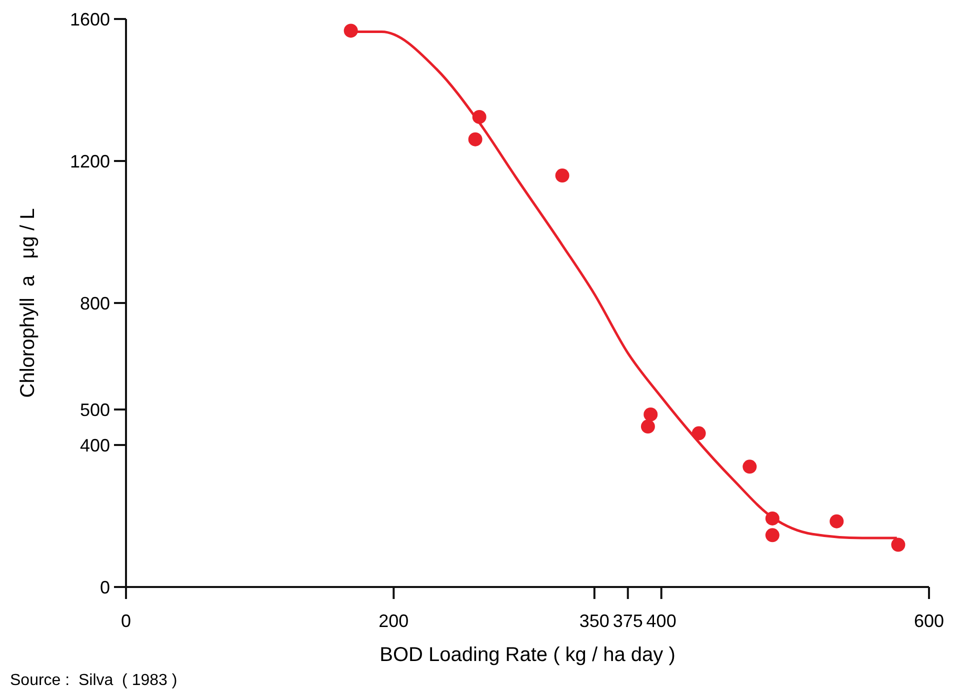  What do you see at coordinates (594, 621) in the screenshot?
I see `x-tick-label: 350` at bounding box center [594, 621].